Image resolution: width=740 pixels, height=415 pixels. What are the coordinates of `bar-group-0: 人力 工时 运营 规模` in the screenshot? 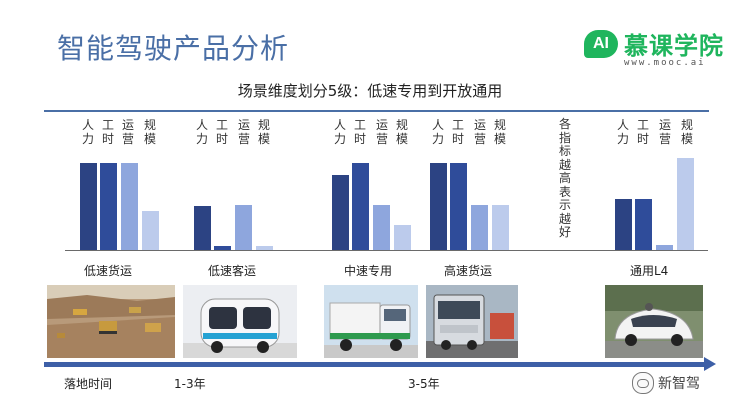 It's located at (120, 184).